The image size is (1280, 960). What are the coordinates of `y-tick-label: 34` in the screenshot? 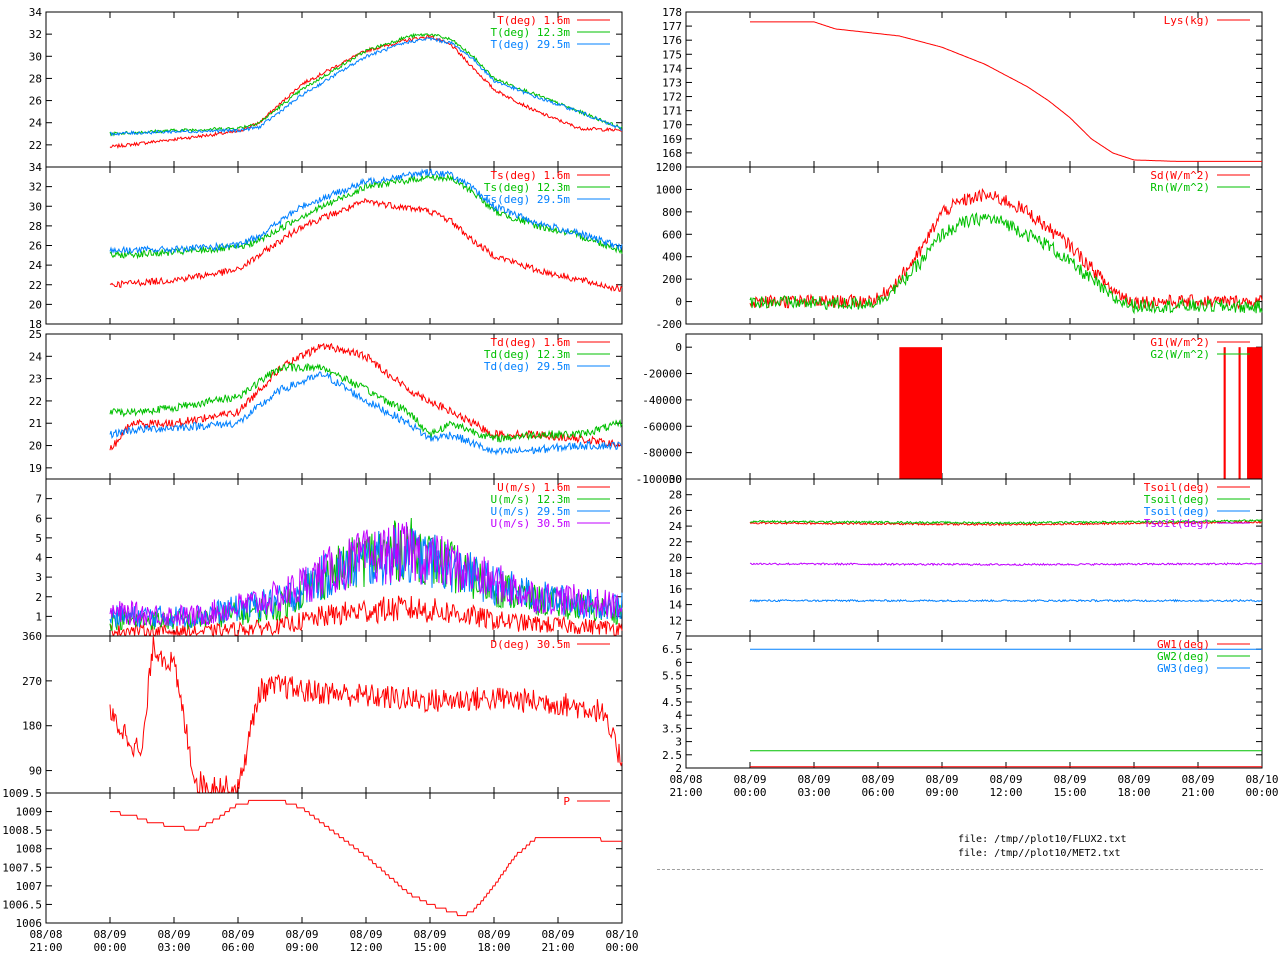 It's located at (36, 167).